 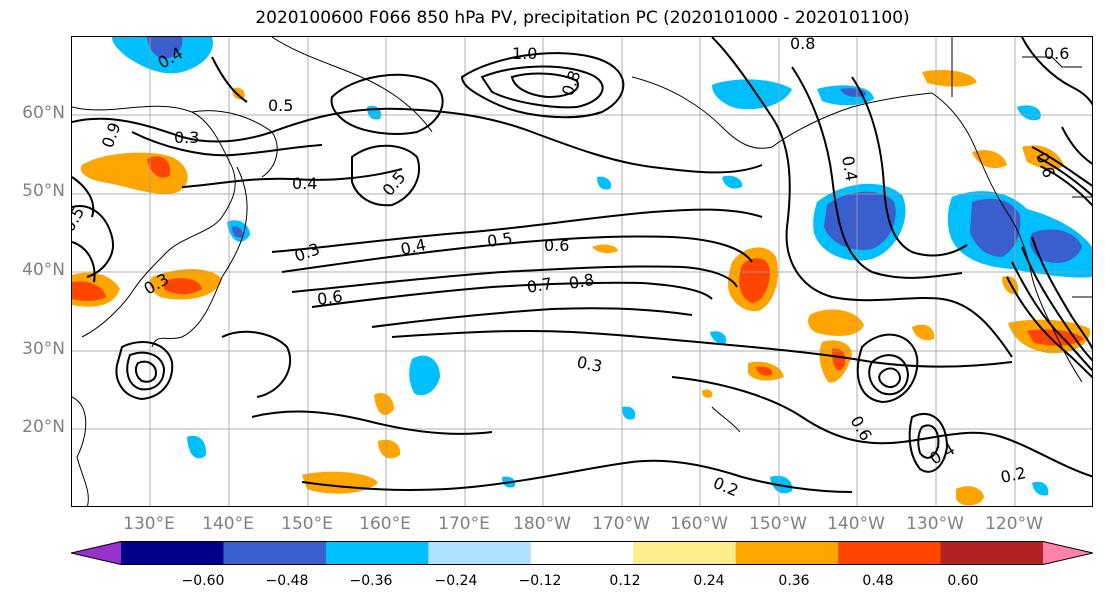 I want to click on colorbar-tick-label: 0.60, so click(x=963, y=581).